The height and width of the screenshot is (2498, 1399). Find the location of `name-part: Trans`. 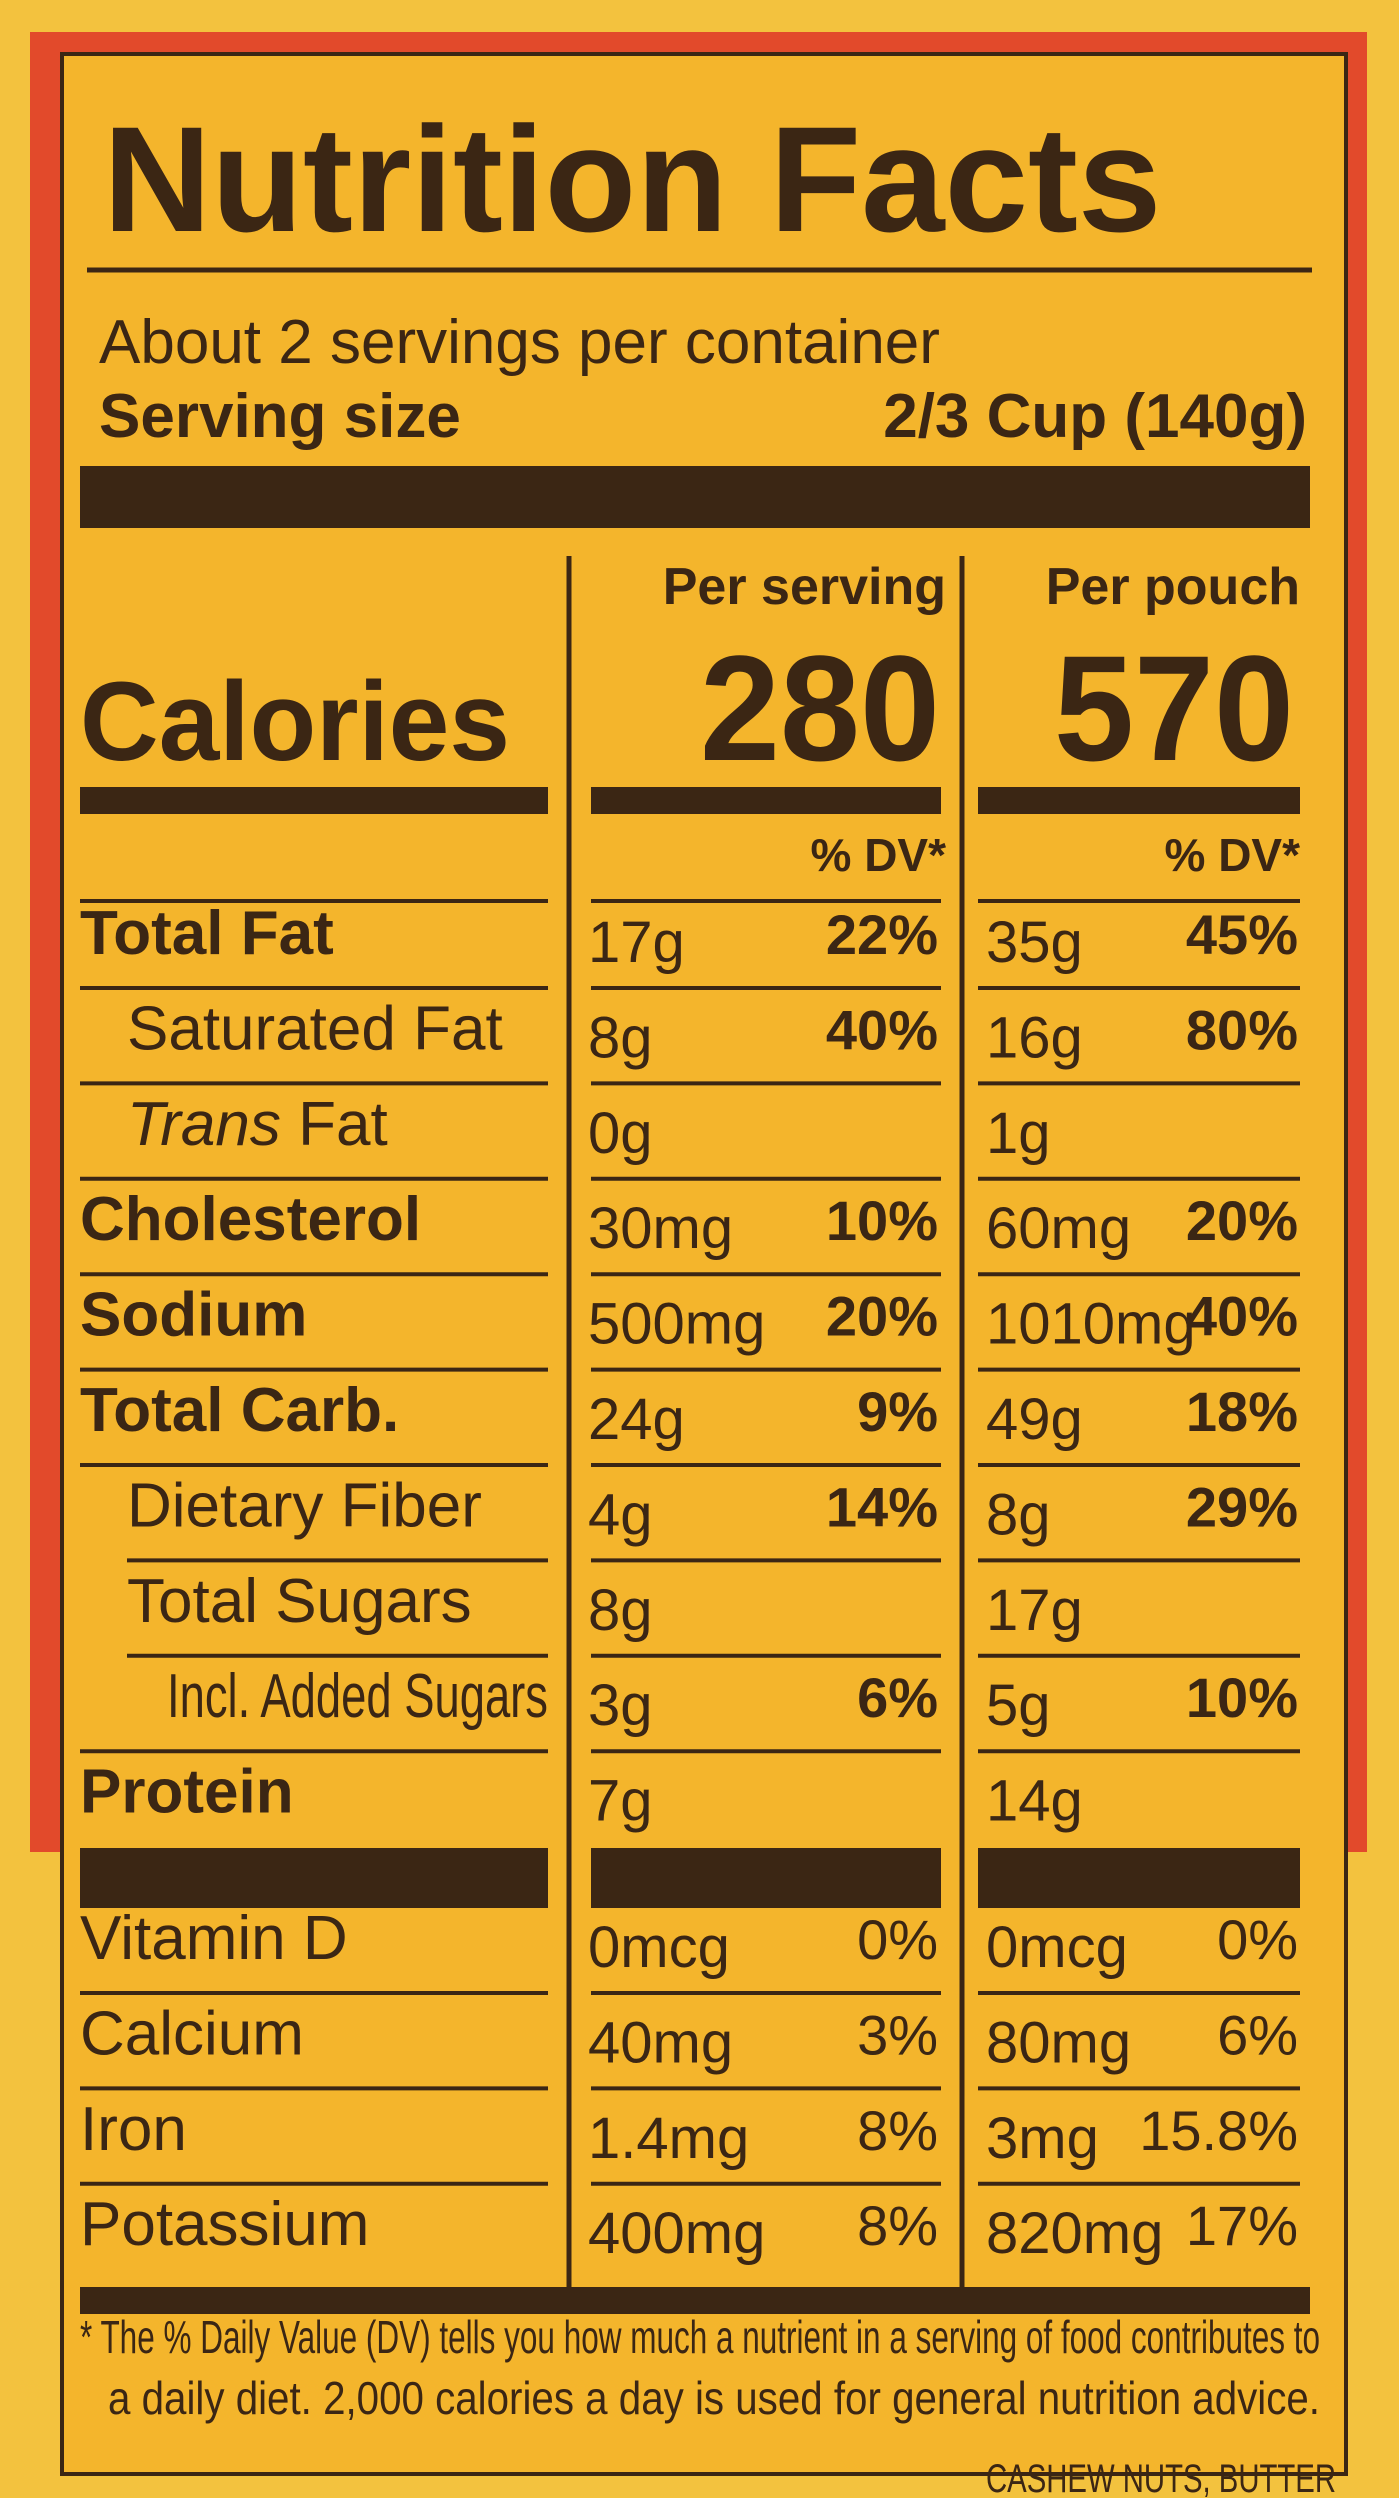

name-part: Trans is located at coordinates (204, 1124).